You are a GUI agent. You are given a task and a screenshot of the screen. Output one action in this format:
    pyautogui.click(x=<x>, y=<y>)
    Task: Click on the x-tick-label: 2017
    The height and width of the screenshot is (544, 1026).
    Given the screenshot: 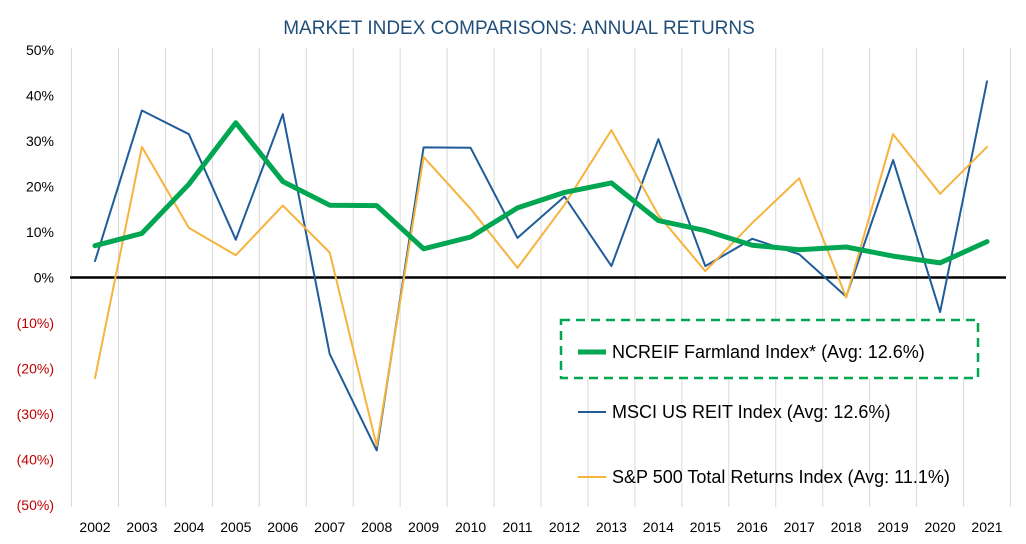 What is the action you would take?
    pyautogui.click(x=799, y=527)
    